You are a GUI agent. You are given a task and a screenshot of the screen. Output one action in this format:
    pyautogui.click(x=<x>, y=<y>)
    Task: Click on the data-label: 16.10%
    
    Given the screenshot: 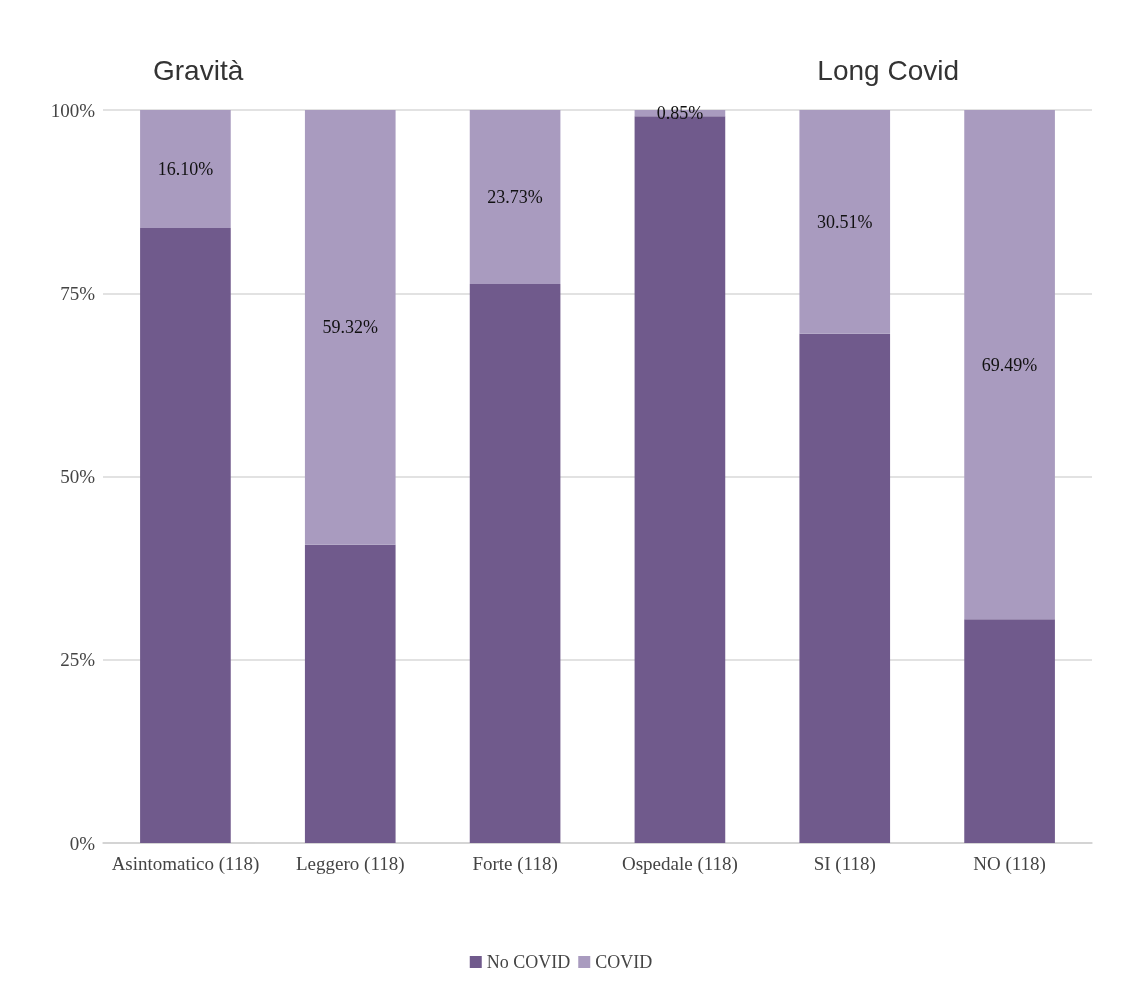 What is the action you would take?
    pyautogui.click(x=185, y=169)
    